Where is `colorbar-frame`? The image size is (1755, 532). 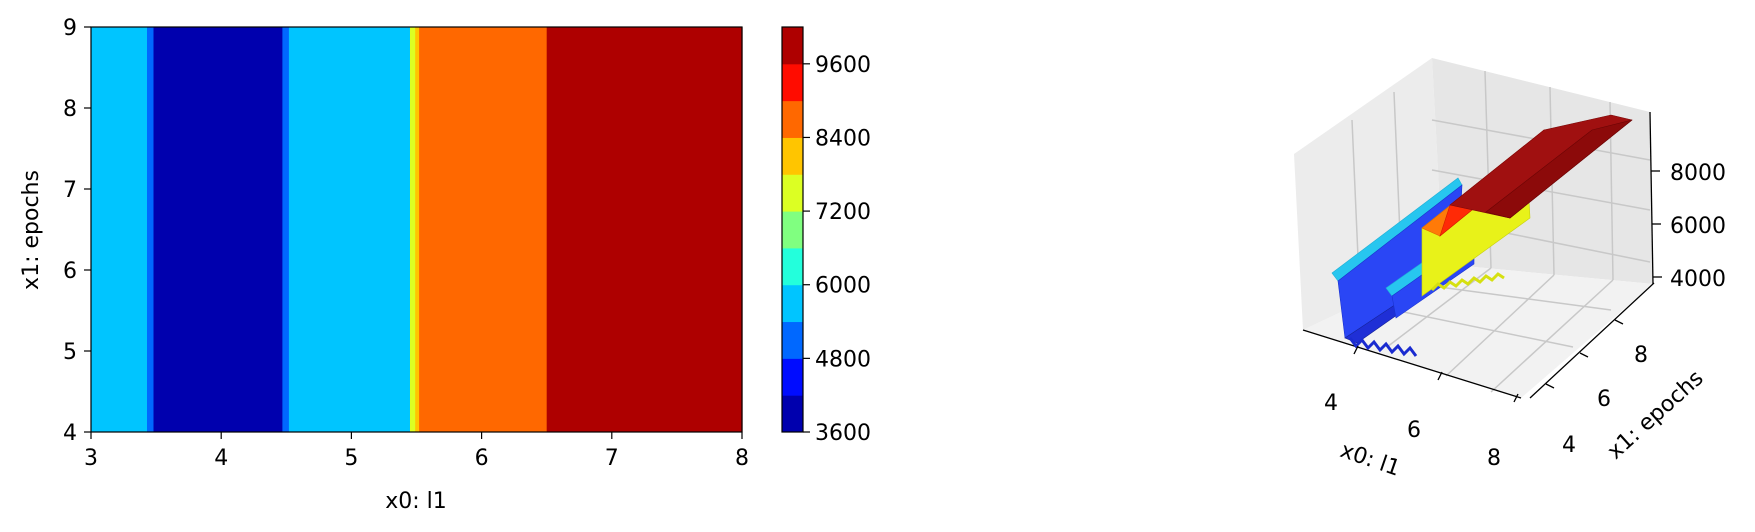
colorbar-frame is located at coordinates (792, 229).